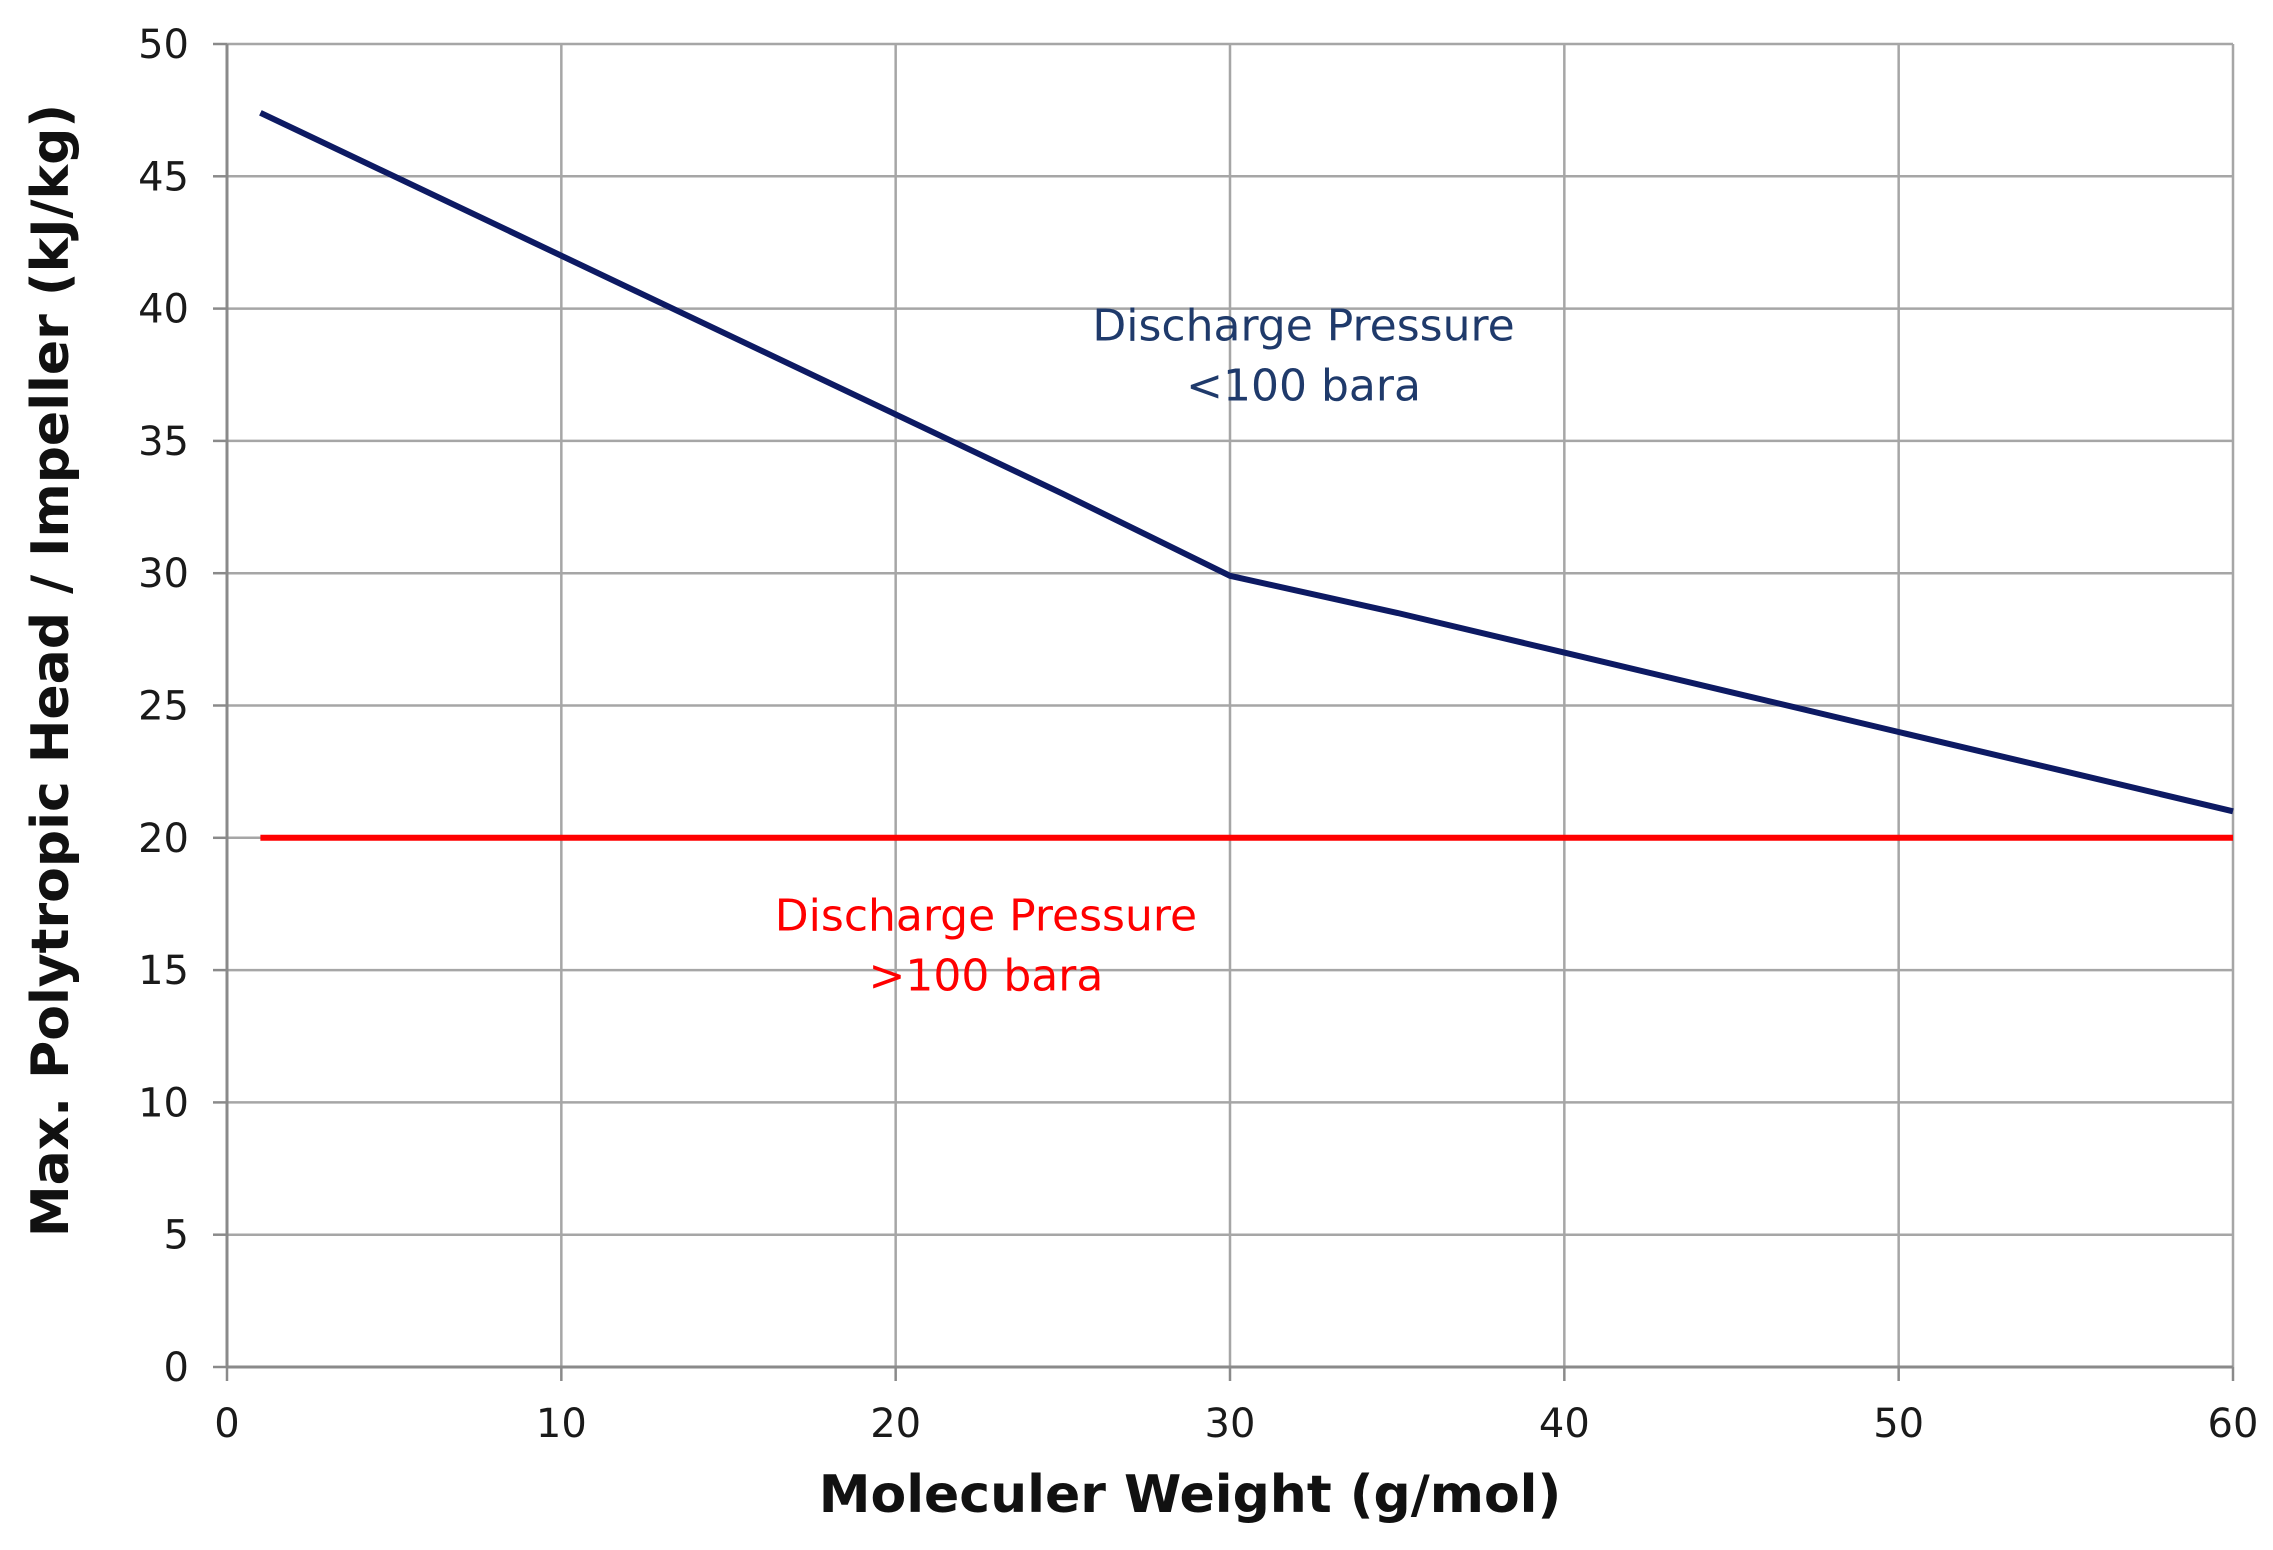 Image resolution: width=2273 pixels, height=1550 pixels. Describe the element at coordinates (1564, 1424) in the screenshot. I see `x-tick-label: 40` at that location.